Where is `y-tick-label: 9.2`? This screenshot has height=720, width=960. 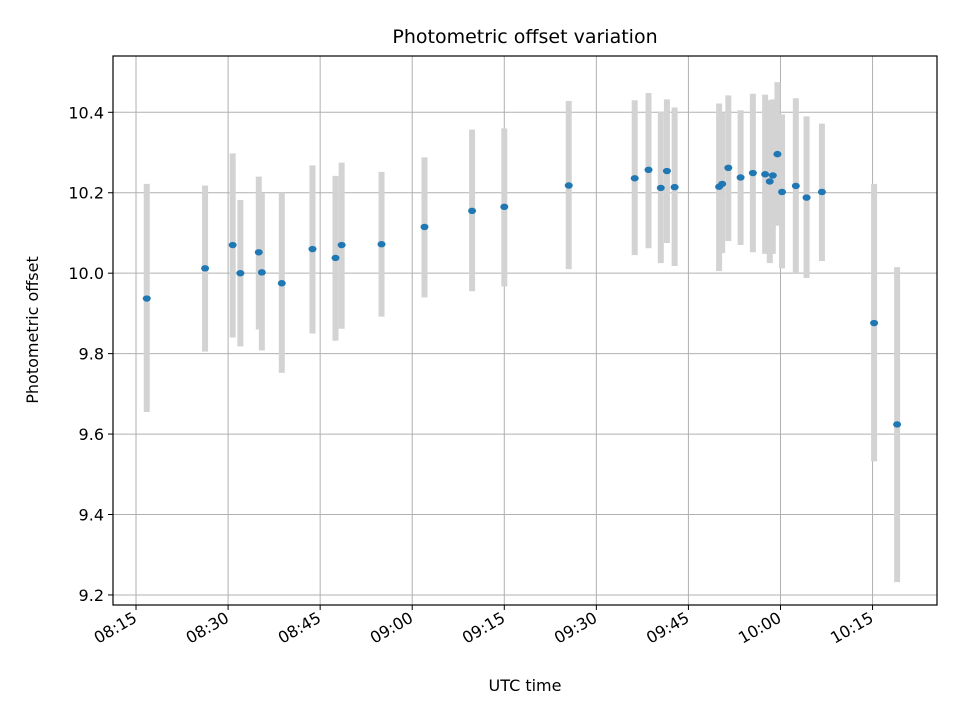
y-tick-label: 9.2 is located at coordinates (91, 595).